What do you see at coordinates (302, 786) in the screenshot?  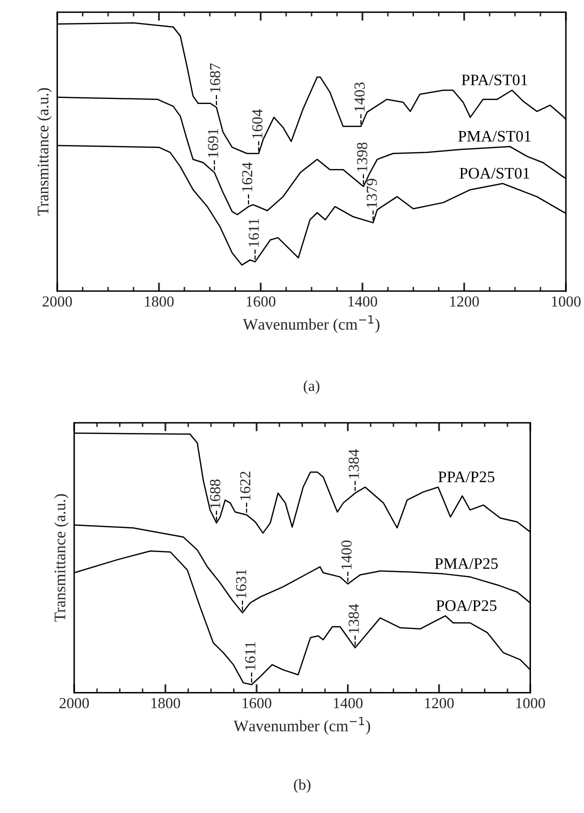 I see `text: (b)` at bounding box center [302, 786].